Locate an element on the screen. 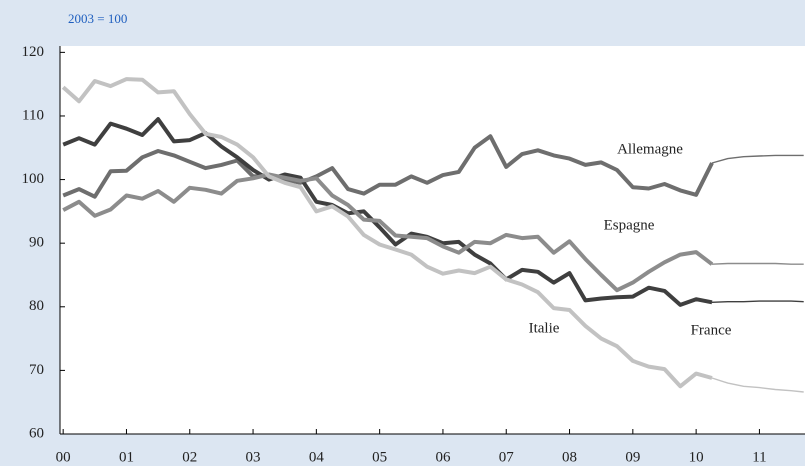 Image resolution: width=805 pixels, height=466 pixels. series-label: Espagne is located at coordinates (629, 225).